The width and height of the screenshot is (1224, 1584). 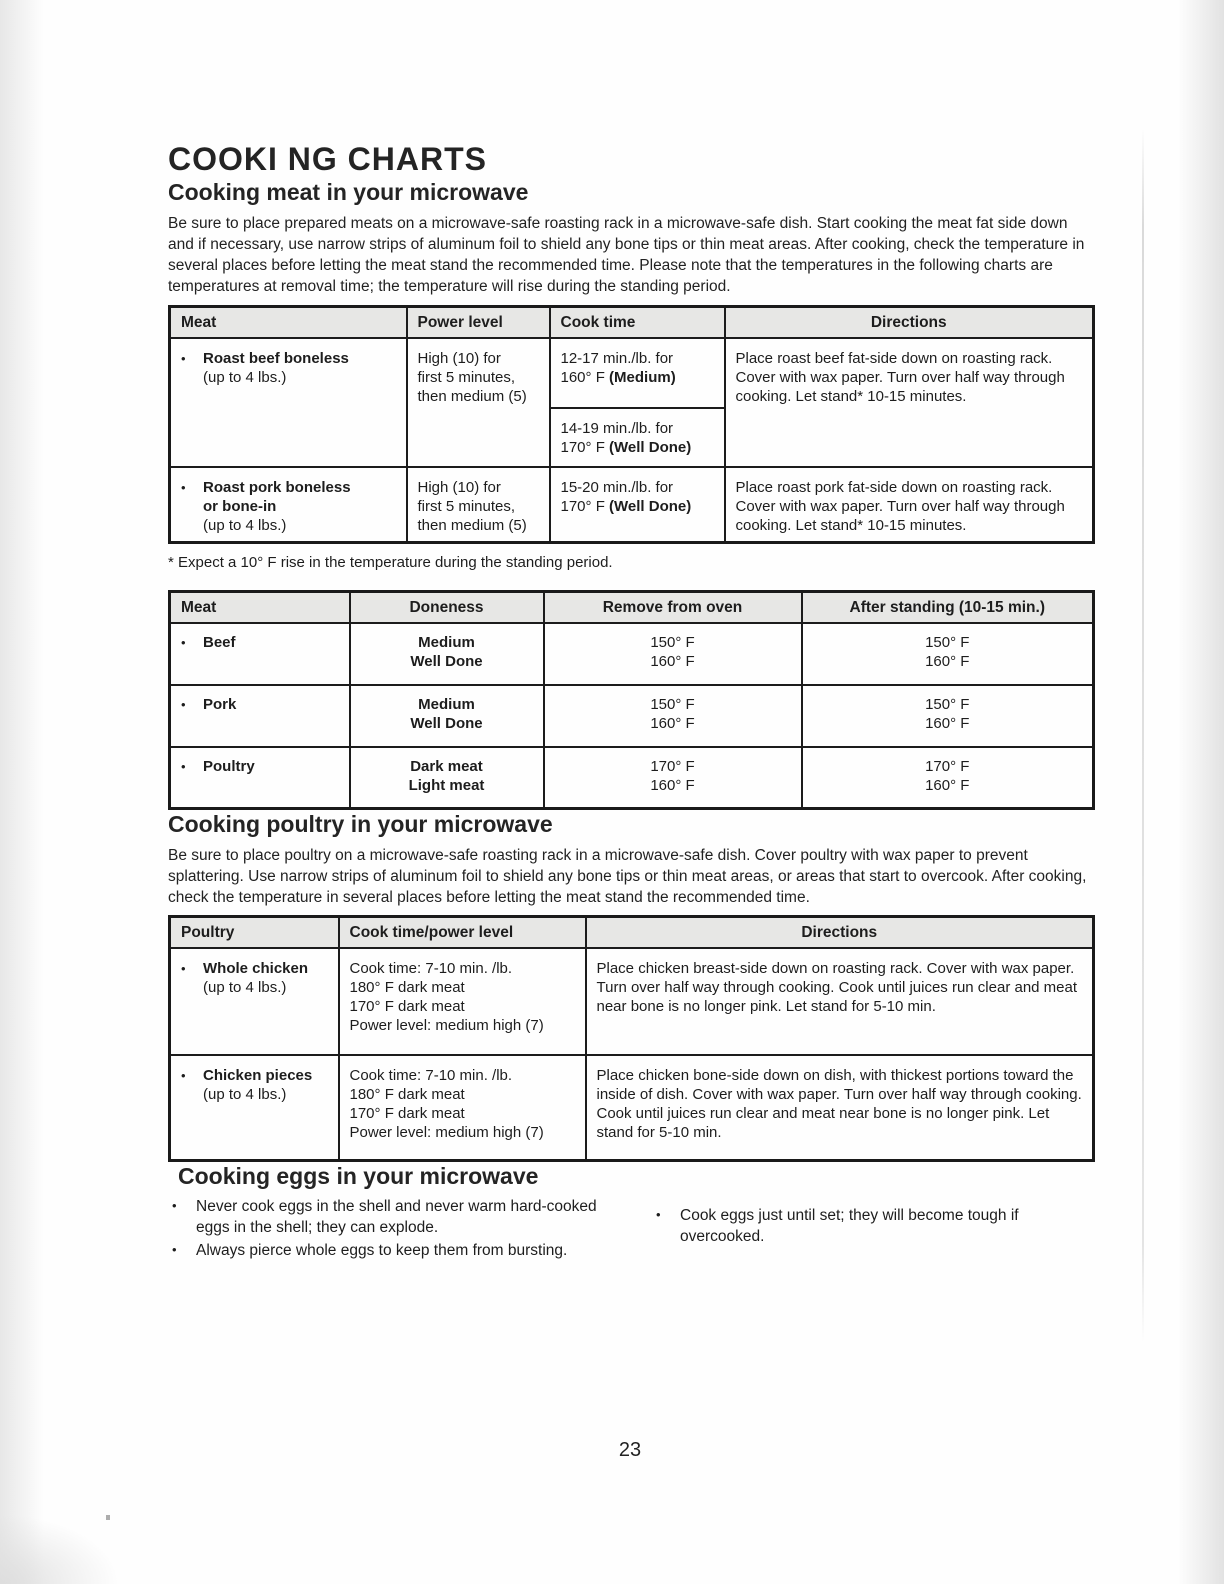 I want to click on after-standing-cell: 150° F 160° F, so click(x=947, y=653).